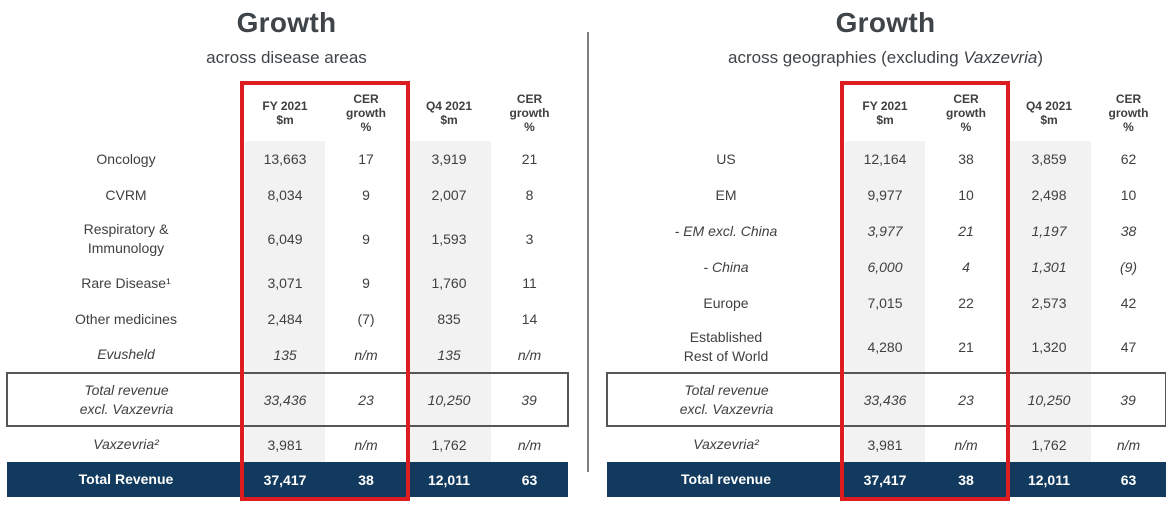 This screenshot has width=1166, height=511. What do you see at coordinates (1049, 399) in the screenshot?
I see `cell-q4-2021: 10,250` at bounding box center [1049, 399].